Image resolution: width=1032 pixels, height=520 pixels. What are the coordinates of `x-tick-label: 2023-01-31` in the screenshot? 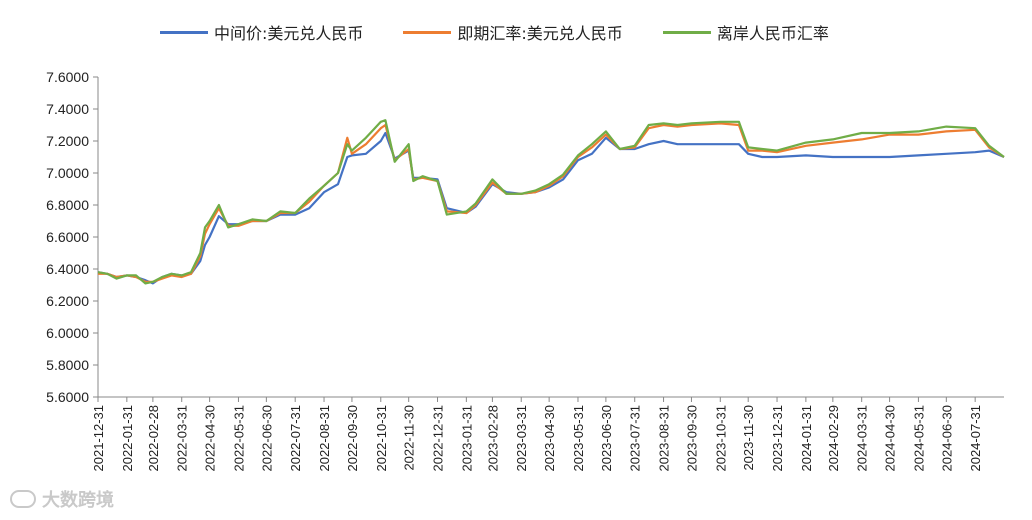 It's located at (466, 438).